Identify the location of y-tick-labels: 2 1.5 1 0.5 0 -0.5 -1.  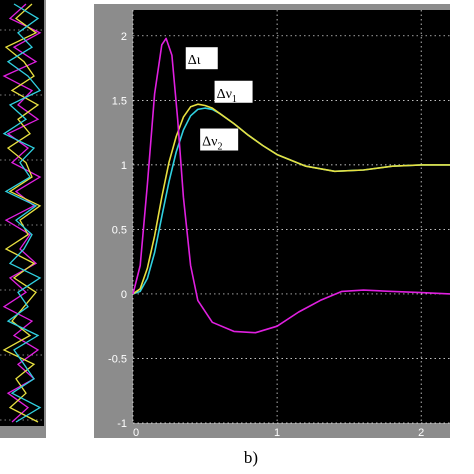
(117, 230).